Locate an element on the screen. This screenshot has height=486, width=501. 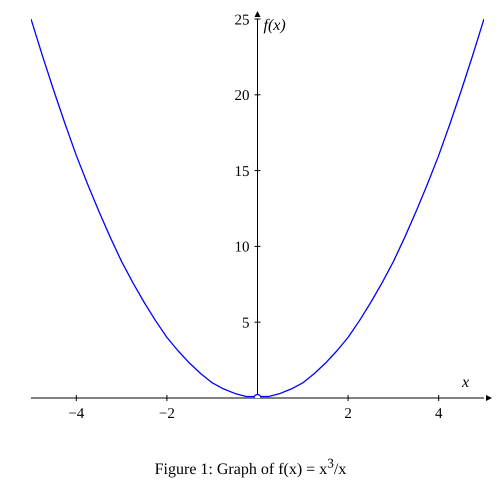
x-tick-label: −2 is located at coordinates (166, 414).